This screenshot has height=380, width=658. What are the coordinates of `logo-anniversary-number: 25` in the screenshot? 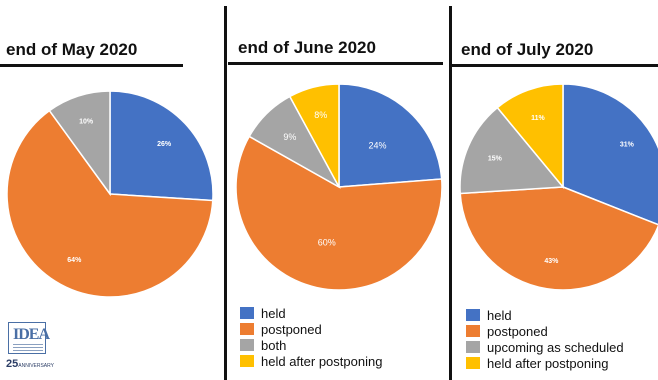 It's located at (12, 364).